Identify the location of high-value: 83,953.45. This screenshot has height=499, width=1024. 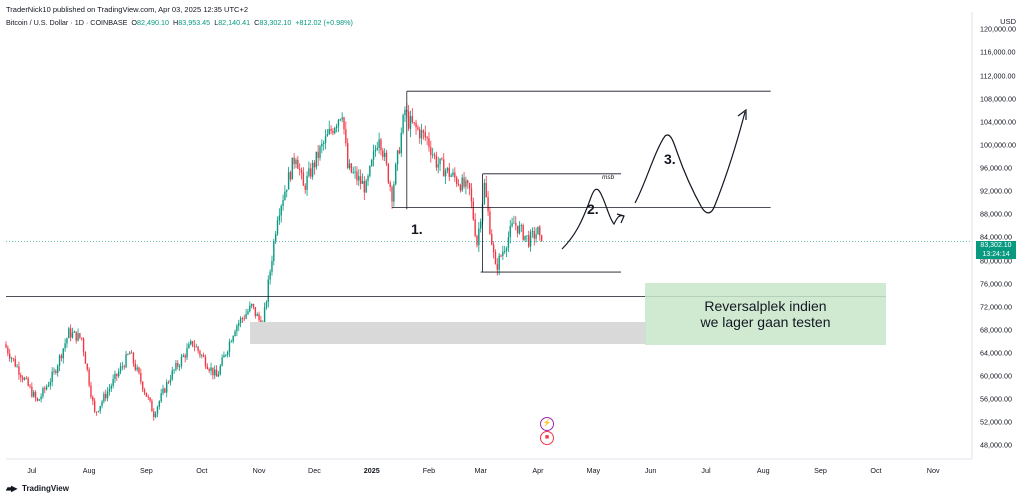
(194, 22).